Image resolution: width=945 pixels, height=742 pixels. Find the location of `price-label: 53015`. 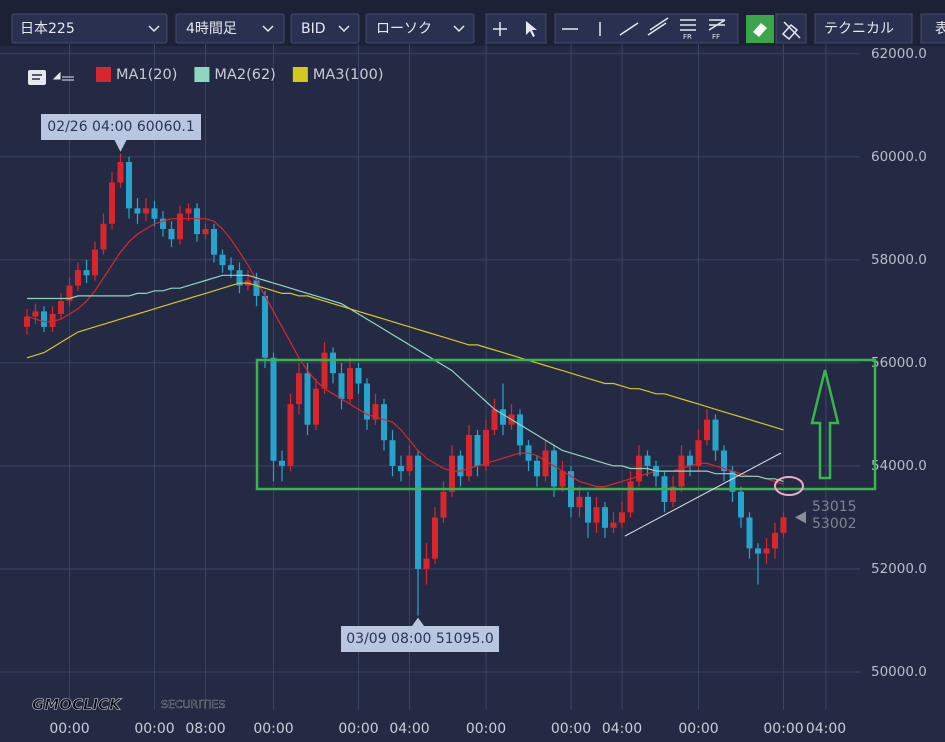

price-label: 53015 is located at coordinates (834, 507).